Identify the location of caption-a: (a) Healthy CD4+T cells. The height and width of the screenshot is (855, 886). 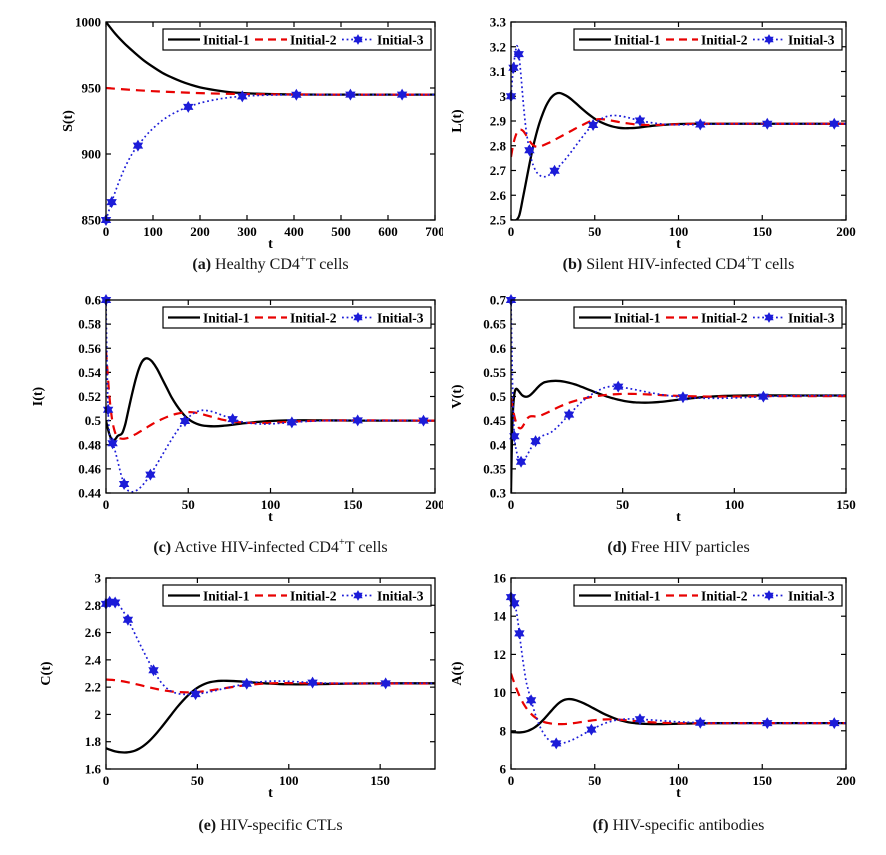
(270, 263).